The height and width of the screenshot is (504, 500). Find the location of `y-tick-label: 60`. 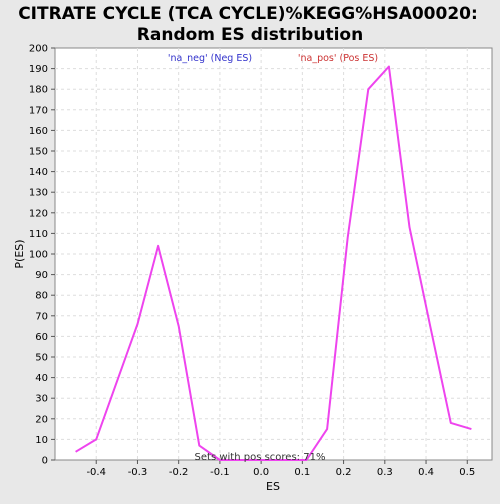

y-tick-label: 60 is located at coordinates (41, 337).